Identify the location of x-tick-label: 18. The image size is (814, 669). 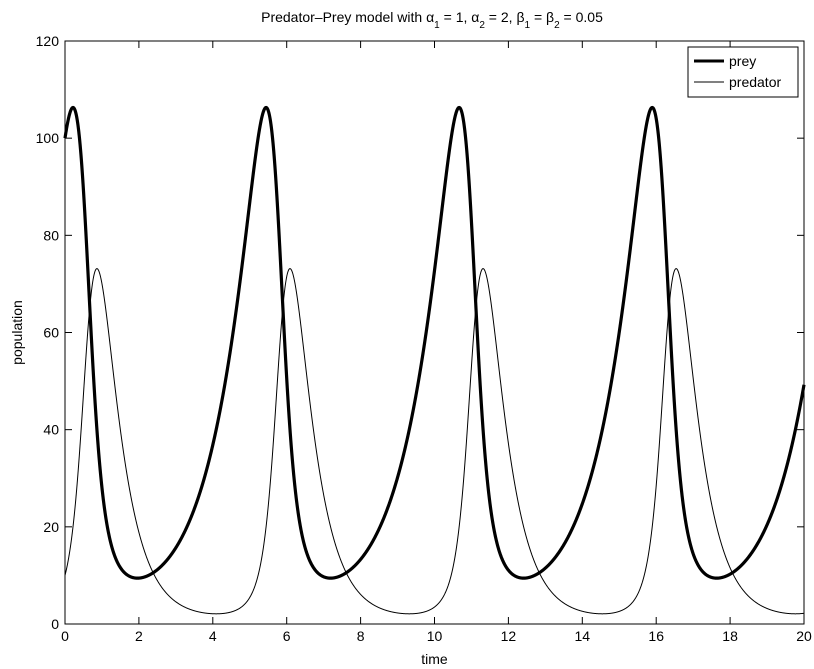
(730, 636).